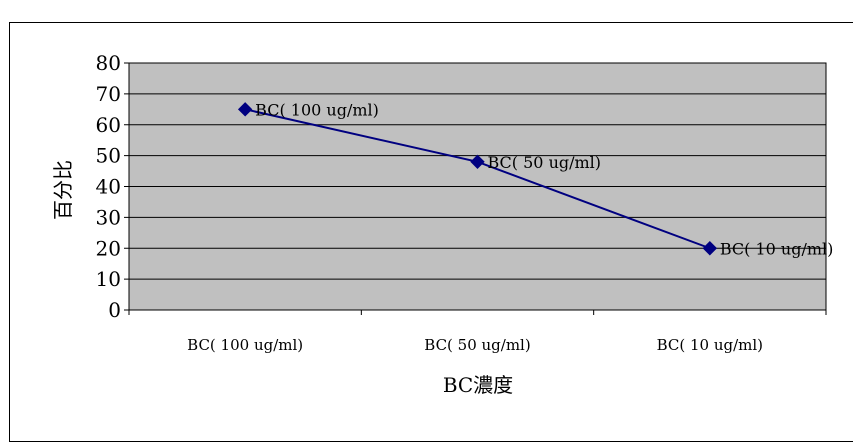 This screenshot has width=853, height=442. What do you see at coordinates (108, 187) in the screenshot?
I see `y-tick-label: 40` at bounding box center [108, 187].